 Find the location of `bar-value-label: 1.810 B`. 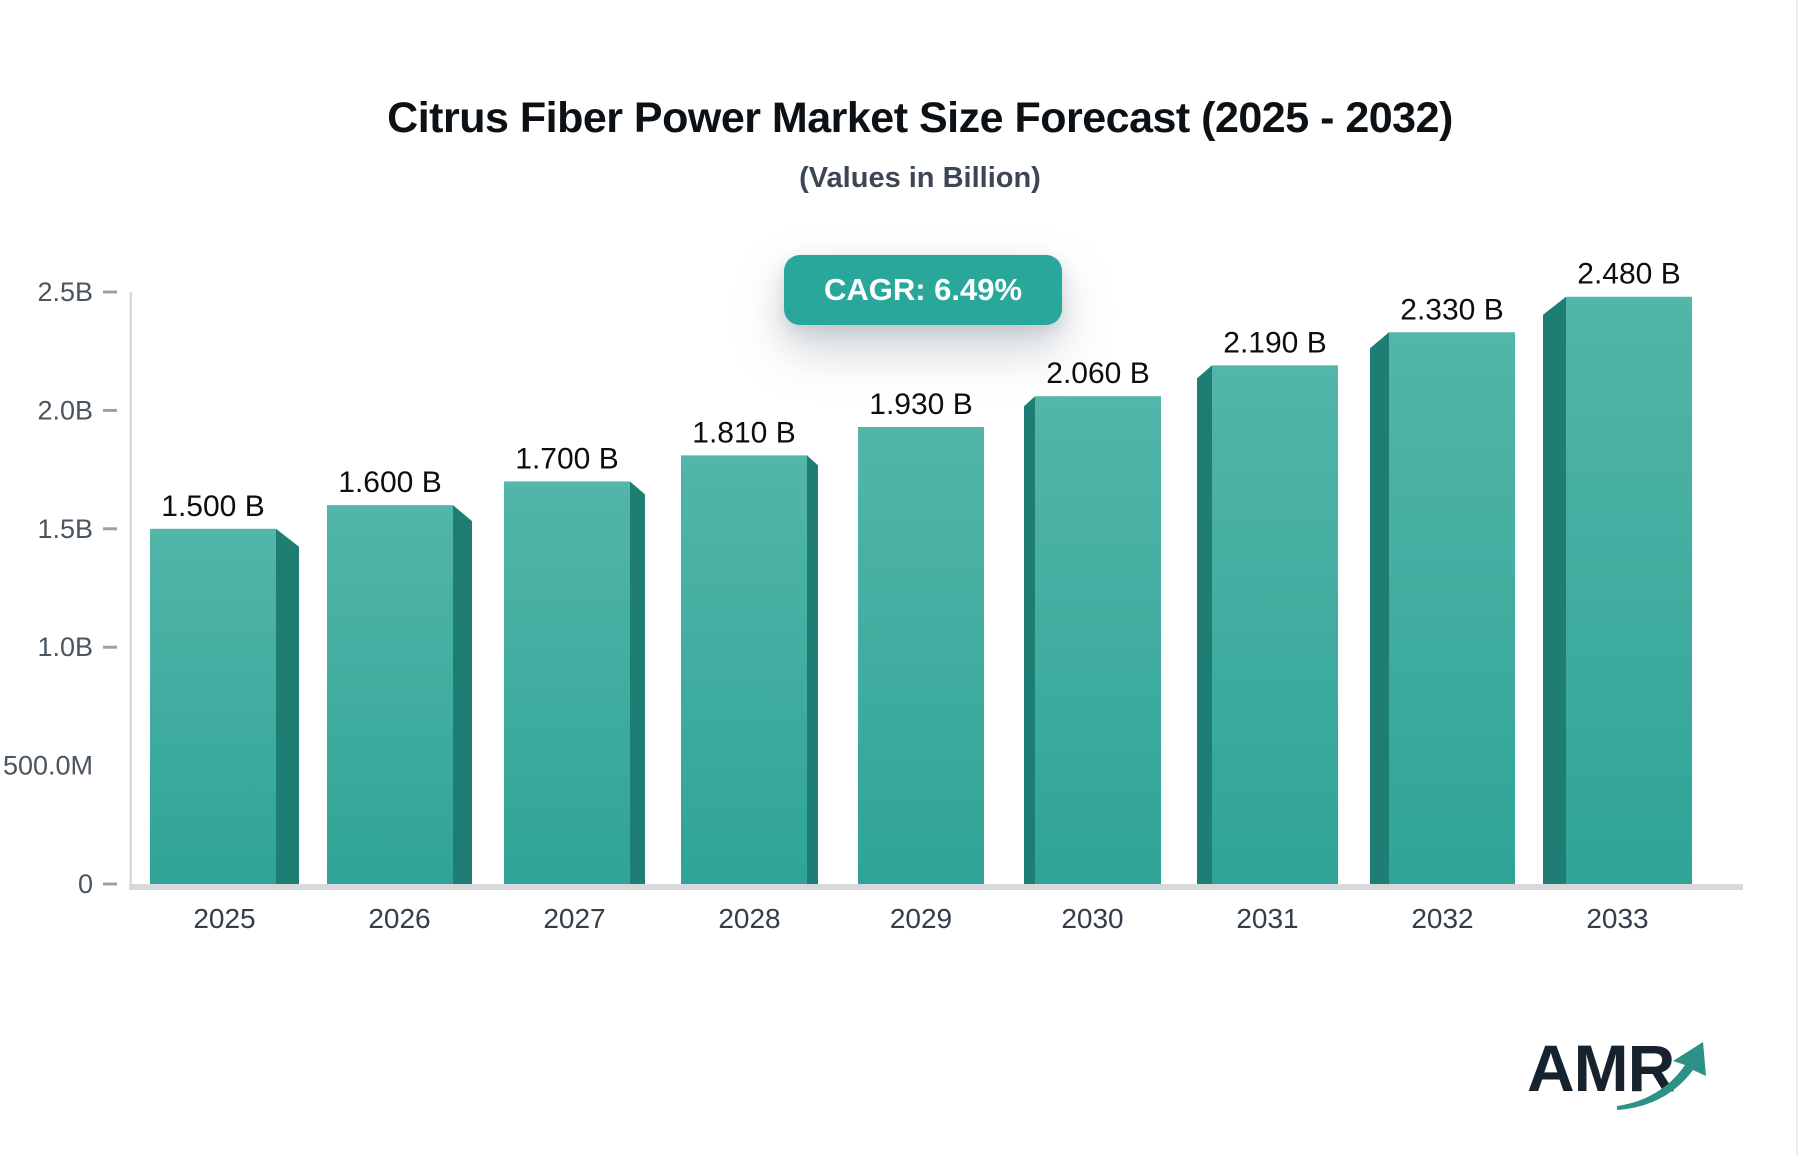

bar-value-label: 1.810 B is located at coordinates (743, 432).